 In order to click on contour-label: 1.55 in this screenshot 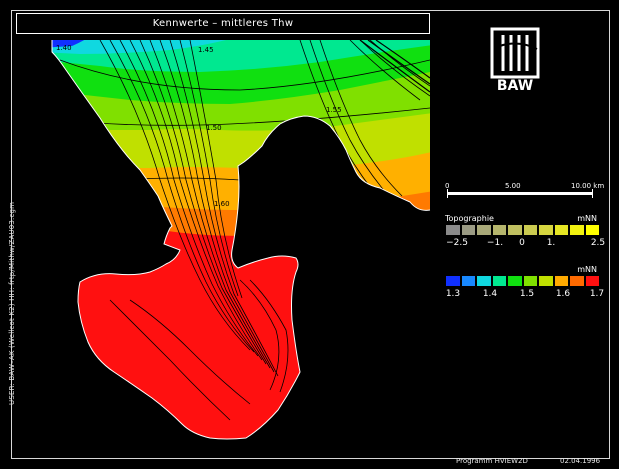, I will do `click(334, 110)`.